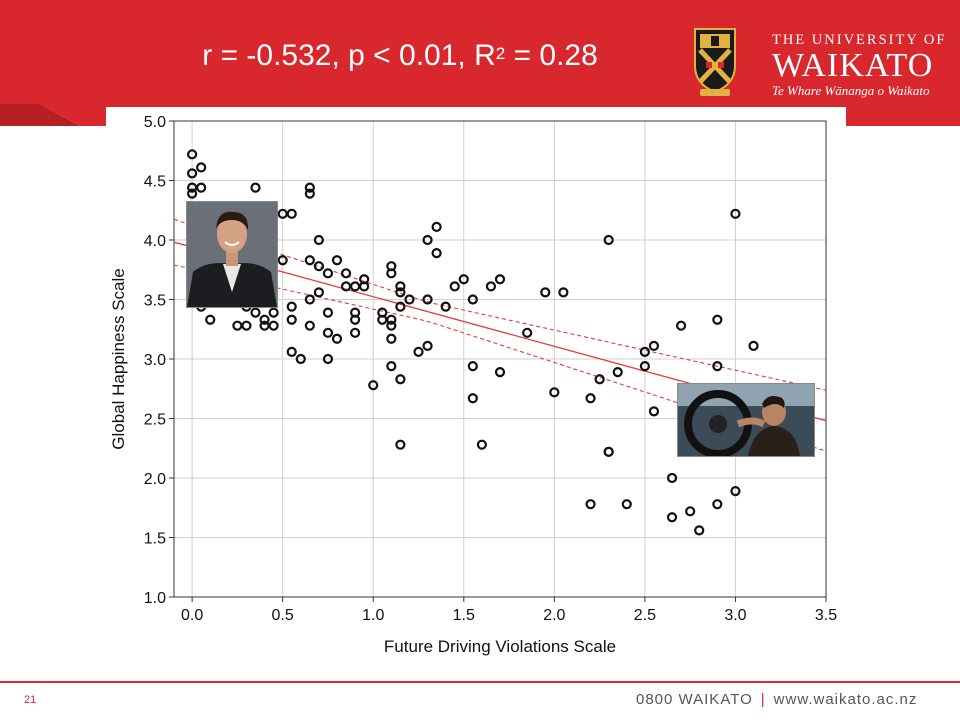 This screenshot has width=960, height=720. I want to click on y-tick-label: 3.0, so click(155, 360).